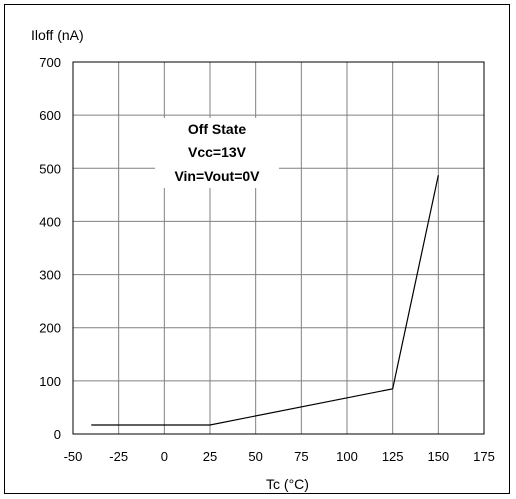 The width and height of the screenshot is (516, 499). I want to click on y-tick-label: 400, so click(50, 221).